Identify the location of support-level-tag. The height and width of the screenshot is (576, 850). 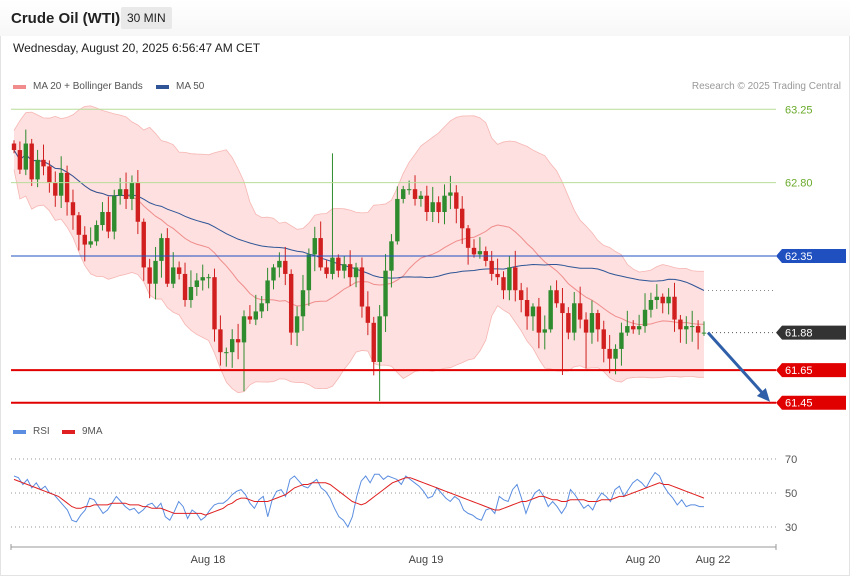
(811, 370).